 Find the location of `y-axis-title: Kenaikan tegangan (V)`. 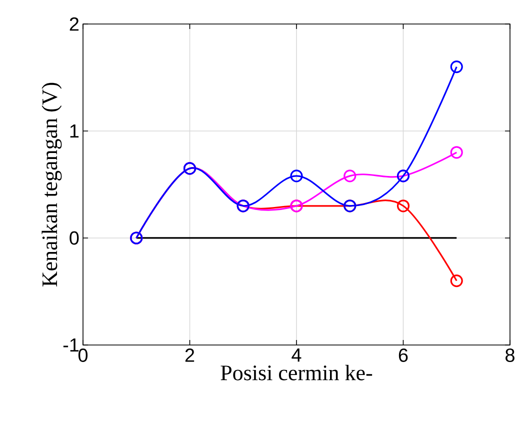

y-axis-title: Kenaikan tegangan (V) is located at coordinates (52, 184).